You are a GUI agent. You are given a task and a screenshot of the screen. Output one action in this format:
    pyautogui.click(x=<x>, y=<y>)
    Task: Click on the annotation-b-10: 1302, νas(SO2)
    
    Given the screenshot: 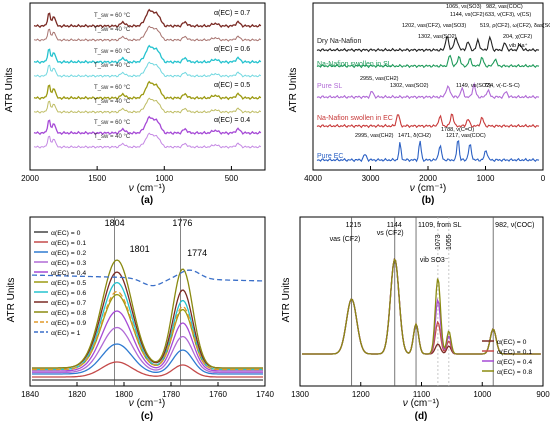 What is the action you would take?
    pyautogui.click(x=409, y=86)
    